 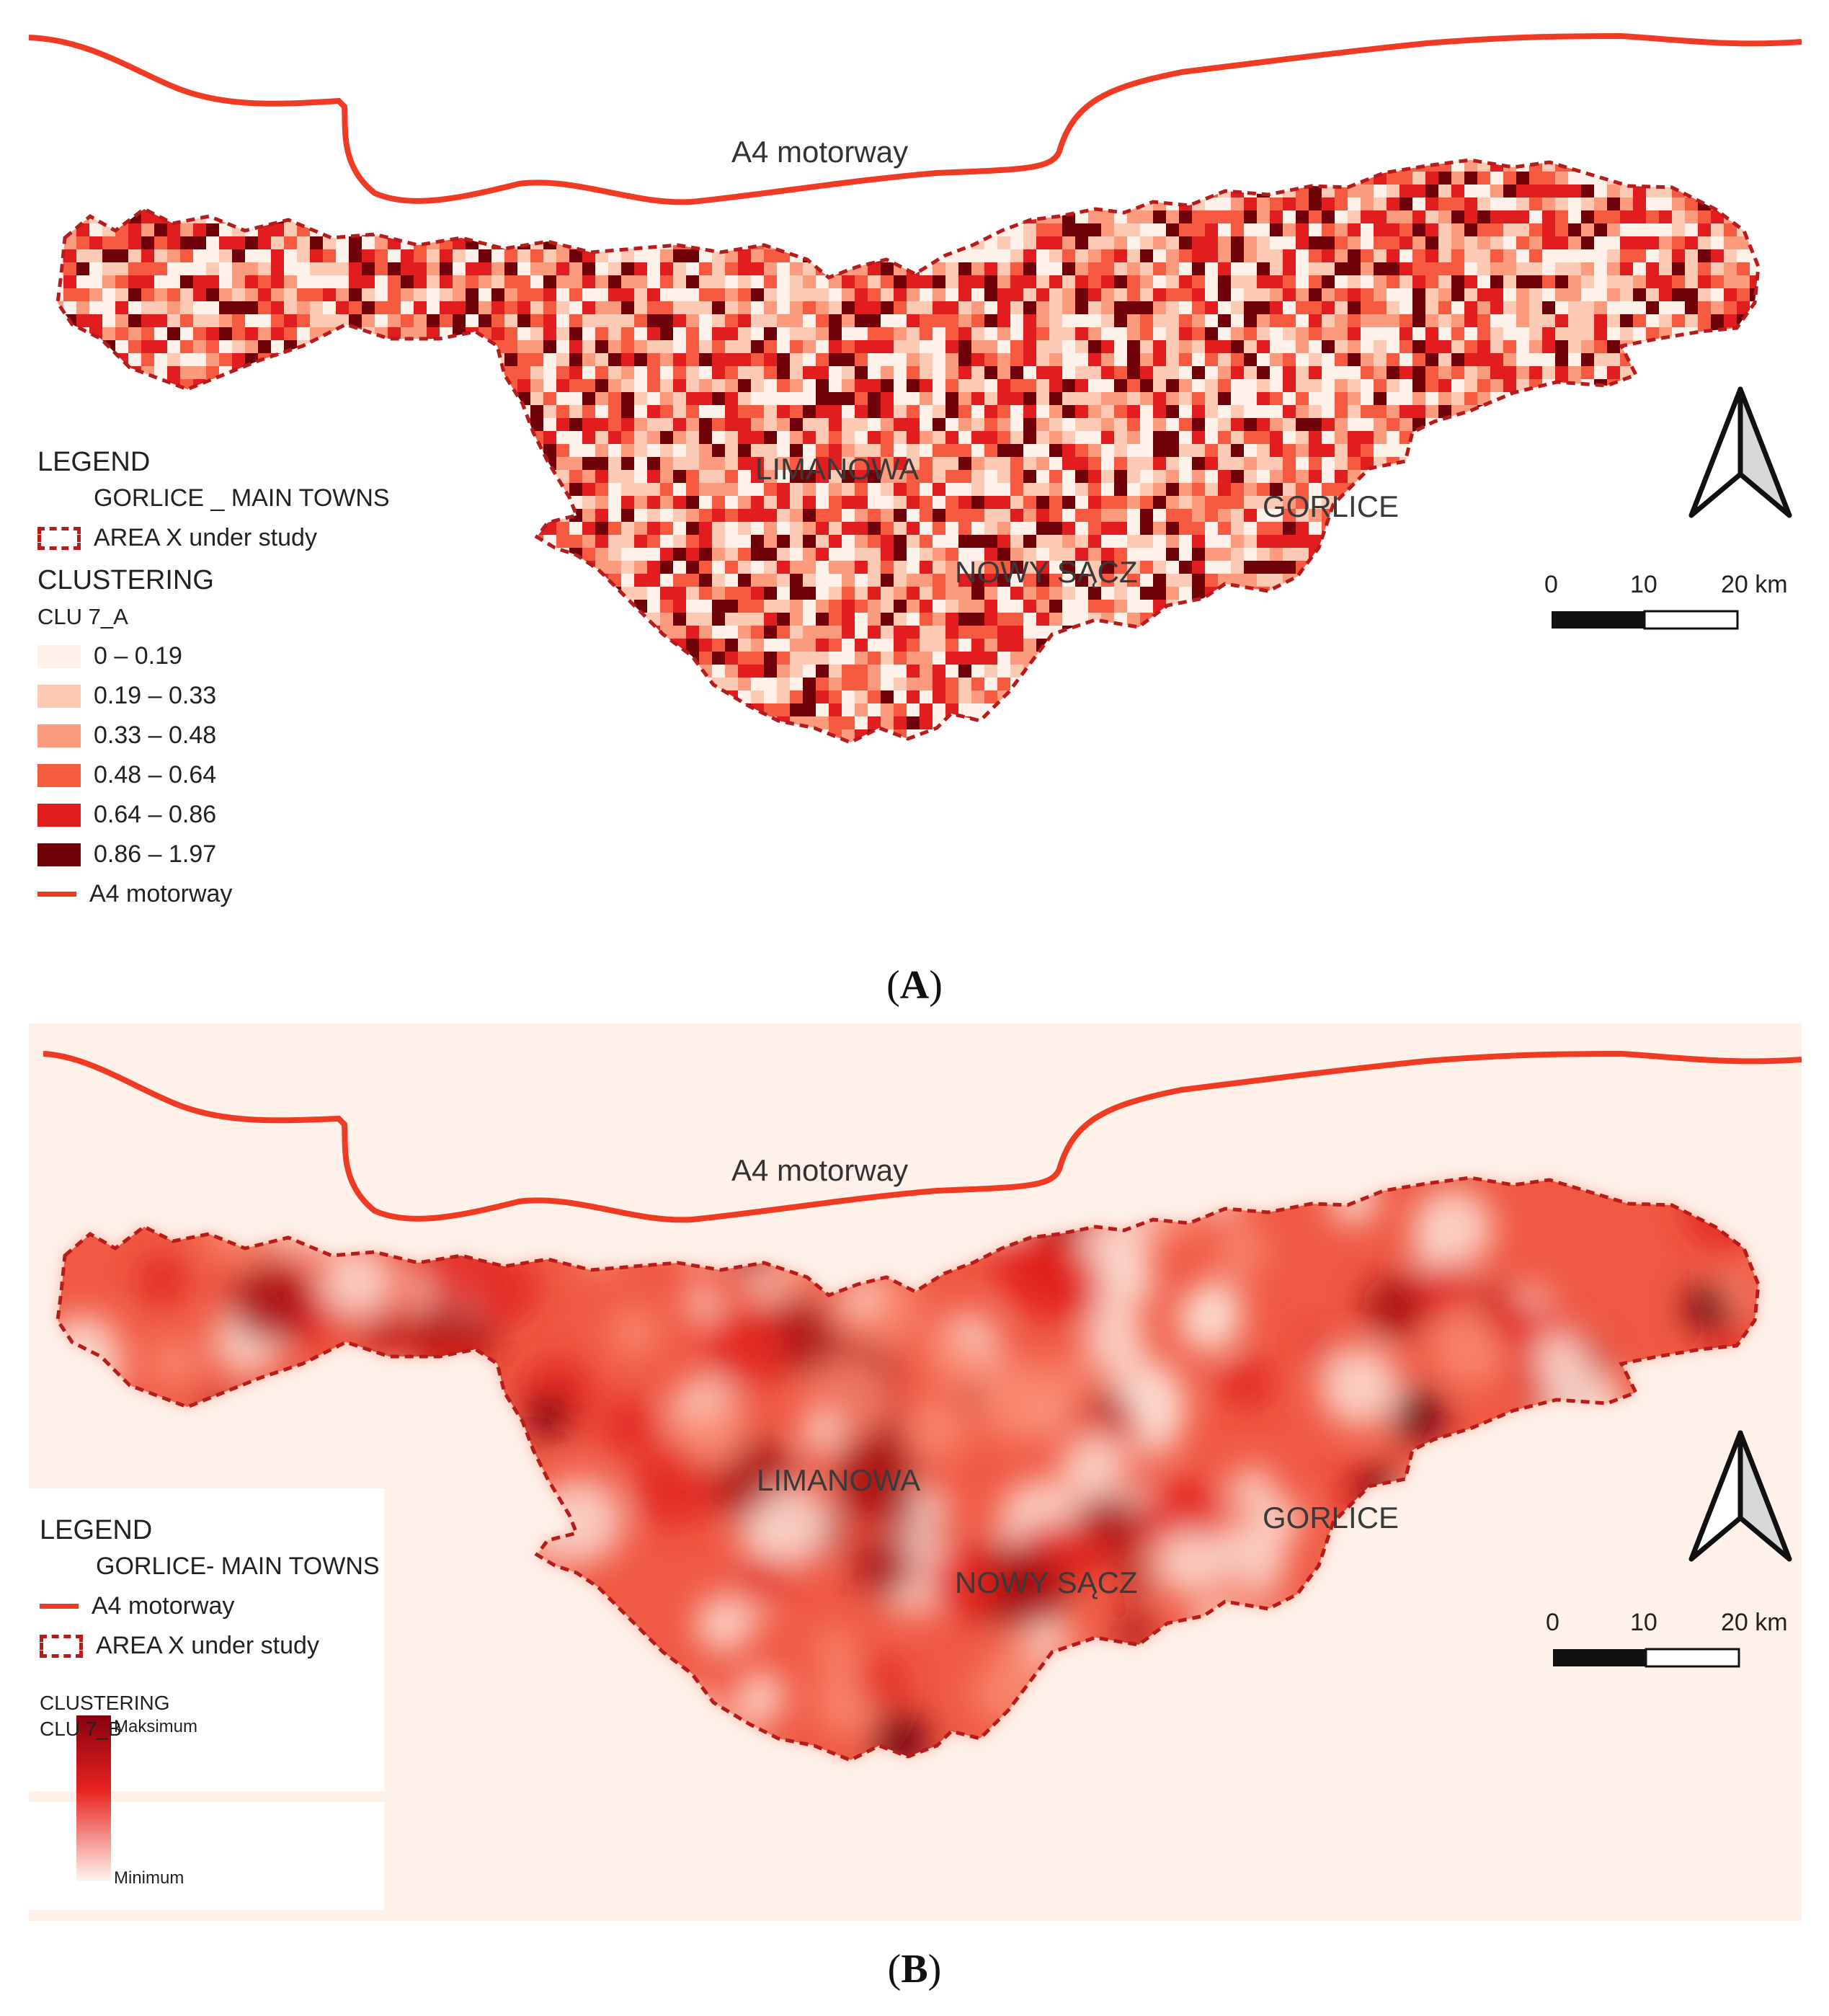 What do you see at coordinates (238, 1566) in the screenshot?
I see `legend-main-towns: GORLICE- MAIN TOWNS` at bounding box center [238, 1566].